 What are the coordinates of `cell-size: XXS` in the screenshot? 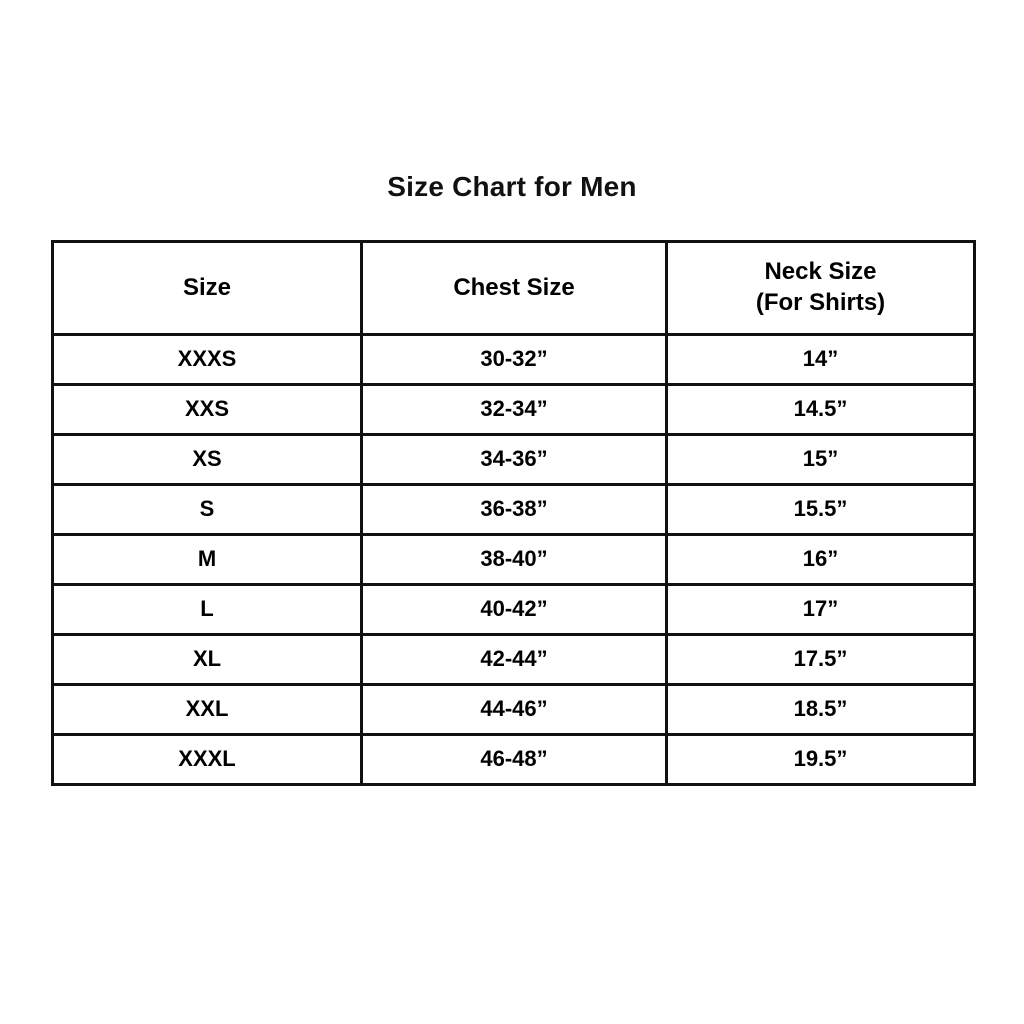 It's located at (207, 409).